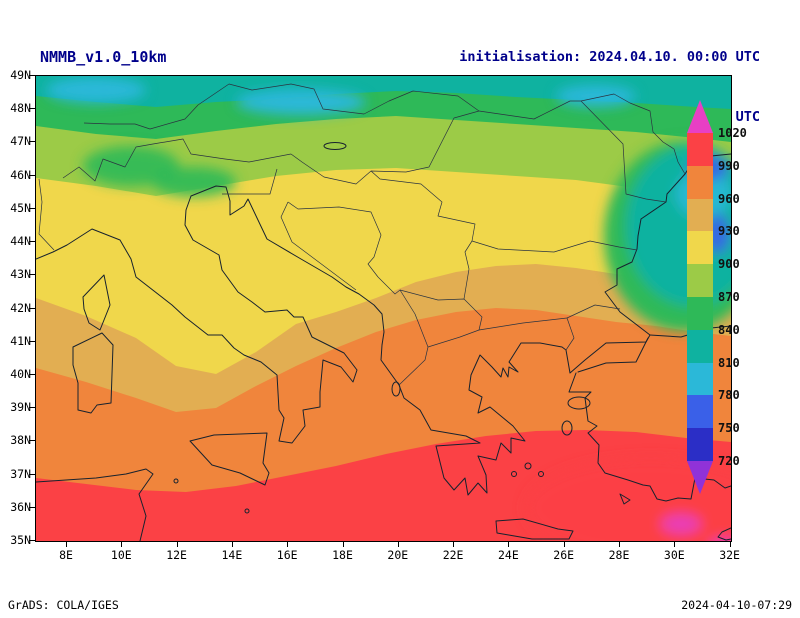 This screenshot has width=800, height=618. I want to click on grads-credit: GrADS: COLA/IGES, so click(63, 605).